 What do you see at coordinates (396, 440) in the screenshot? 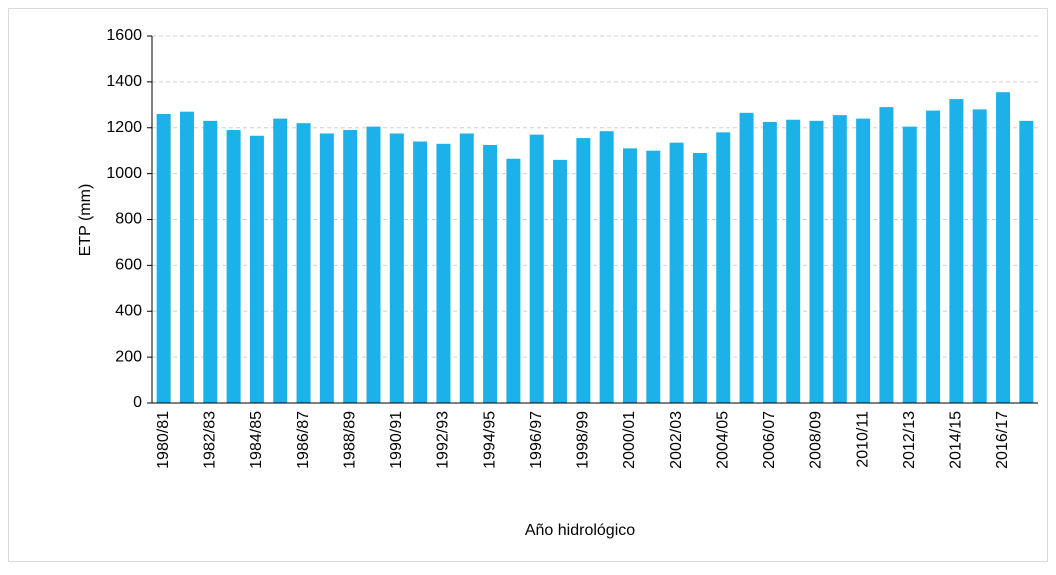
I see `x-tick-label: 1990/91` at bounding box center [396, 440].